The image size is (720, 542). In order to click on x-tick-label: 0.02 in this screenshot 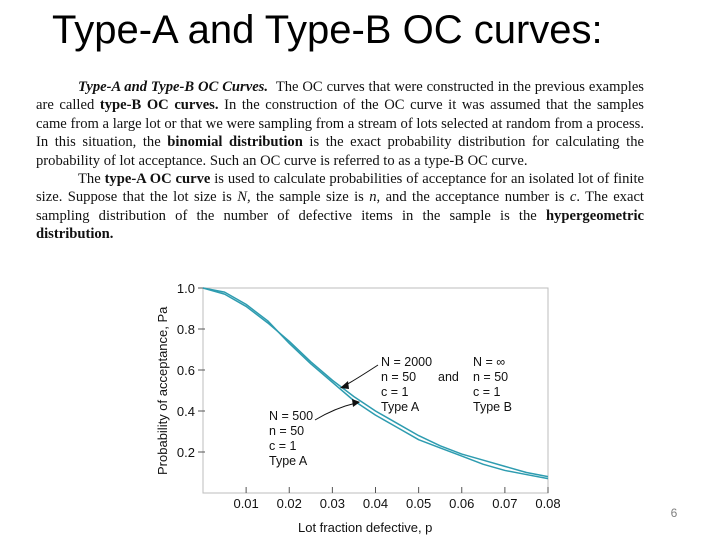, I will do `click(289, 503)`.